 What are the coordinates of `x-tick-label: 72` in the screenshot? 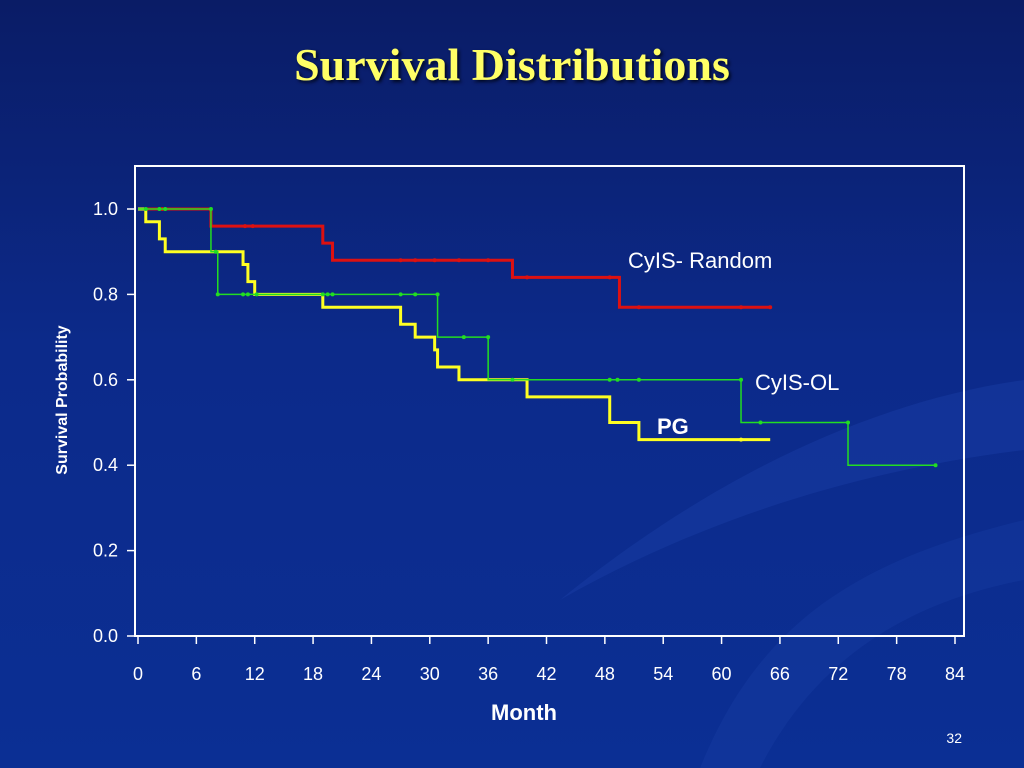 It's located at (838, 674).